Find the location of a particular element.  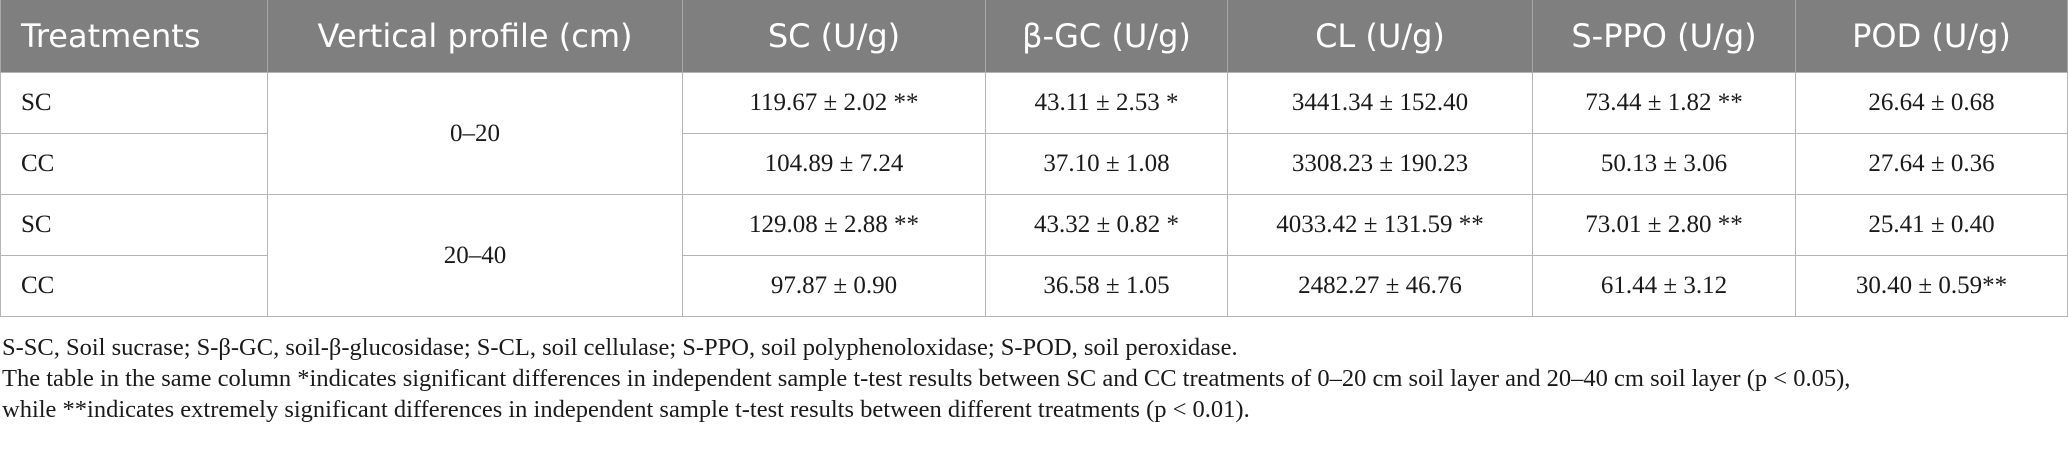

header-cl: CL (U/g) is located at coordinates (1380, 36).